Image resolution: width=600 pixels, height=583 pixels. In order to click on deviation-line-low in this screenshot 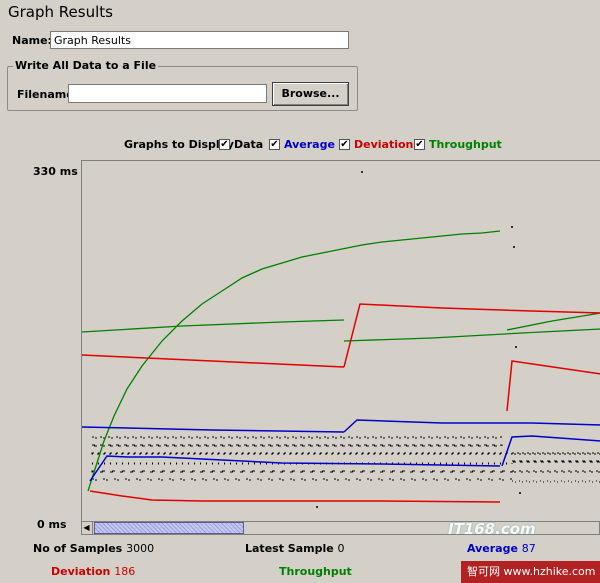, I will do `click(295, 496)`.